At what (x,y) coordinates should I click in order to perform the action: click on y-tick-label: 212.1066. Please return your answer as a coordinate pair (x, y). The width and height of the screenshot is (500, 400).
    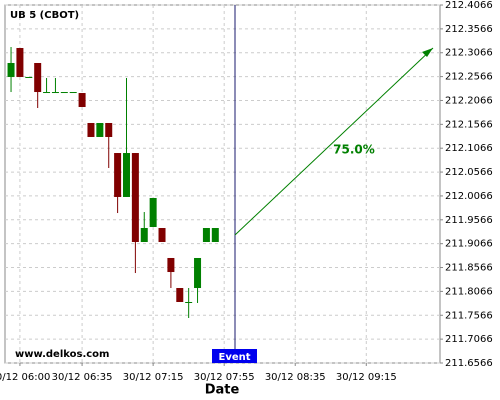
    Looking at the image, I should click on (469, 148).